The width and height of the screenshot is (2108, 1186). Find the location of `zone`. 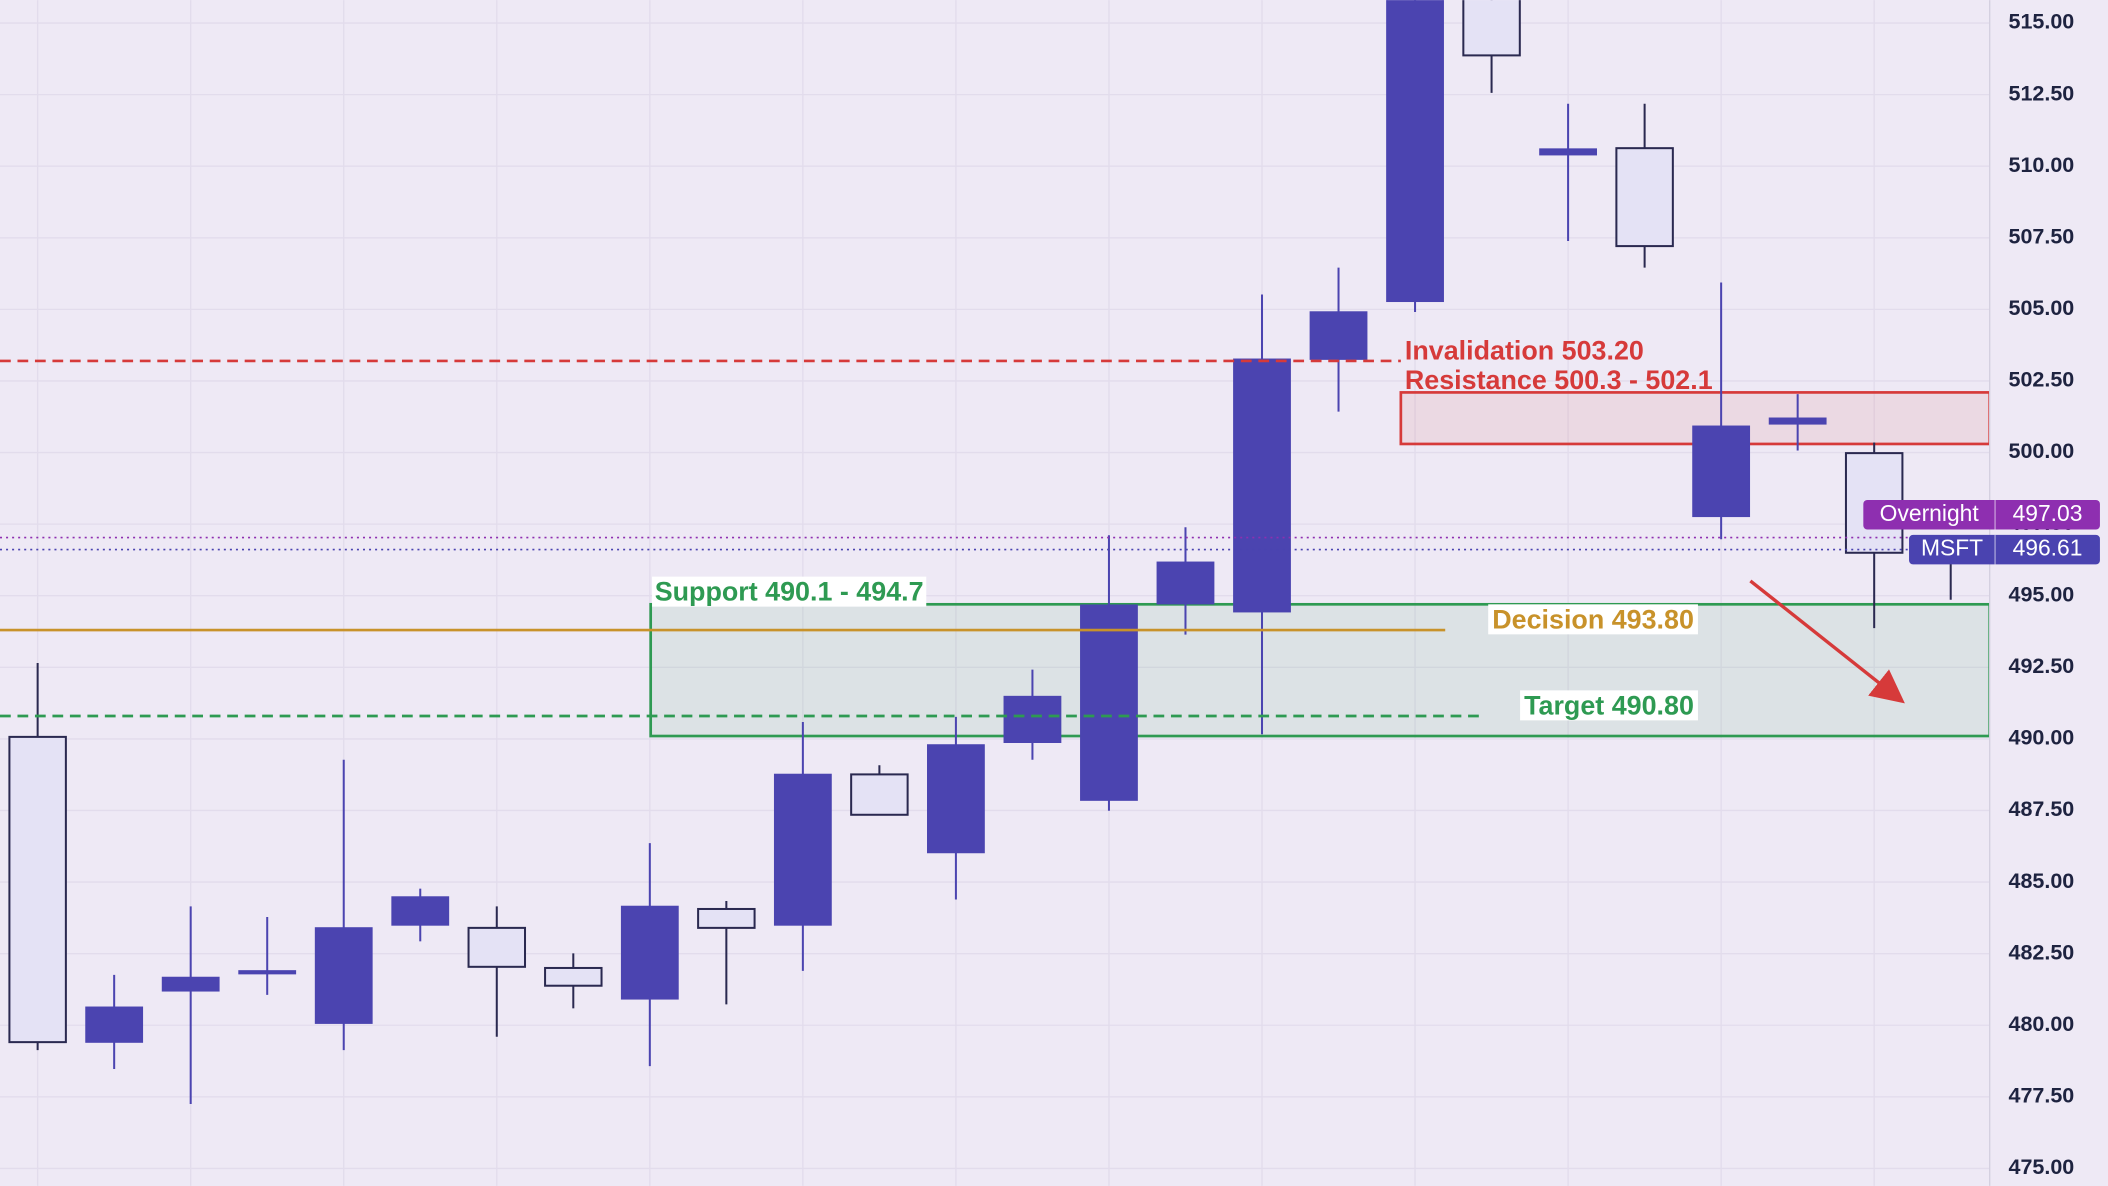

zone is located at coordinates (1319, 670).